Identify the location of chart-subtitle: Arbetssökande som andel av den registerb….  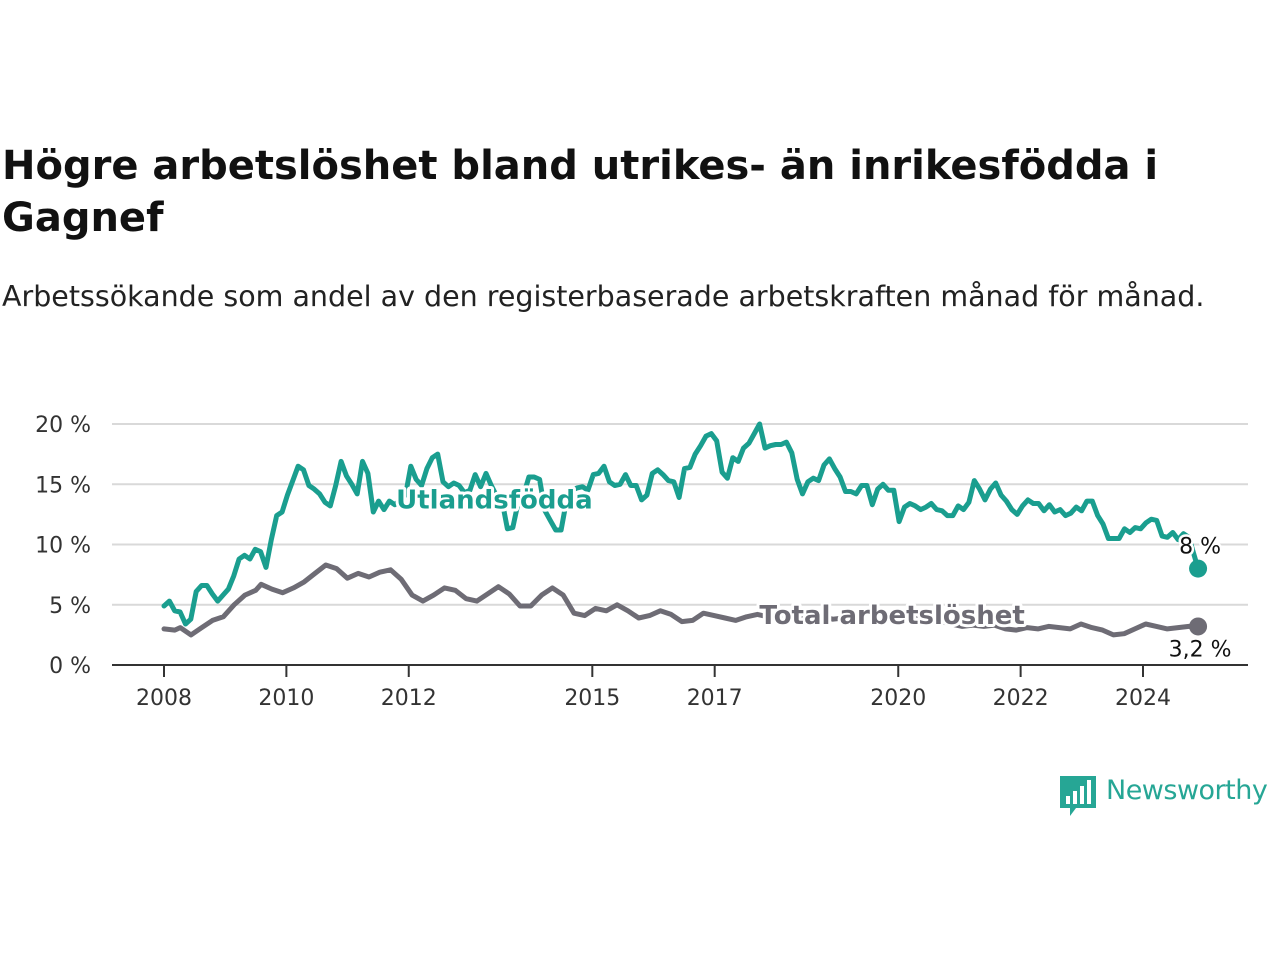
(603, 296).